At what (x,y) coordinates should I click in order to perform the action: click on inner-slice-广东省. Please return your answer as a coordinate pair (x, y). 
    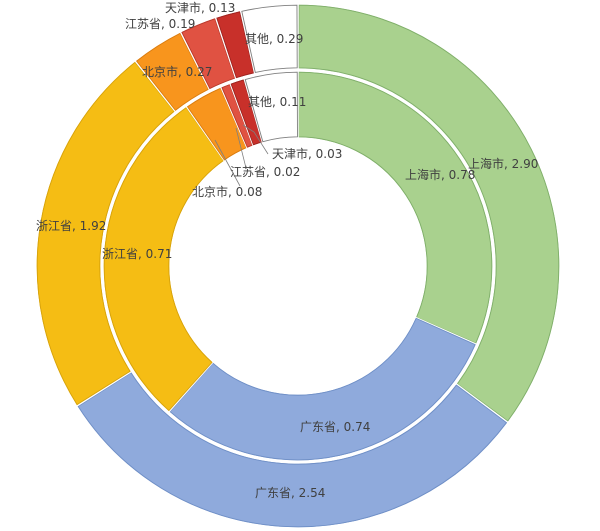
    Looking at the image, I should click on (322, 389).